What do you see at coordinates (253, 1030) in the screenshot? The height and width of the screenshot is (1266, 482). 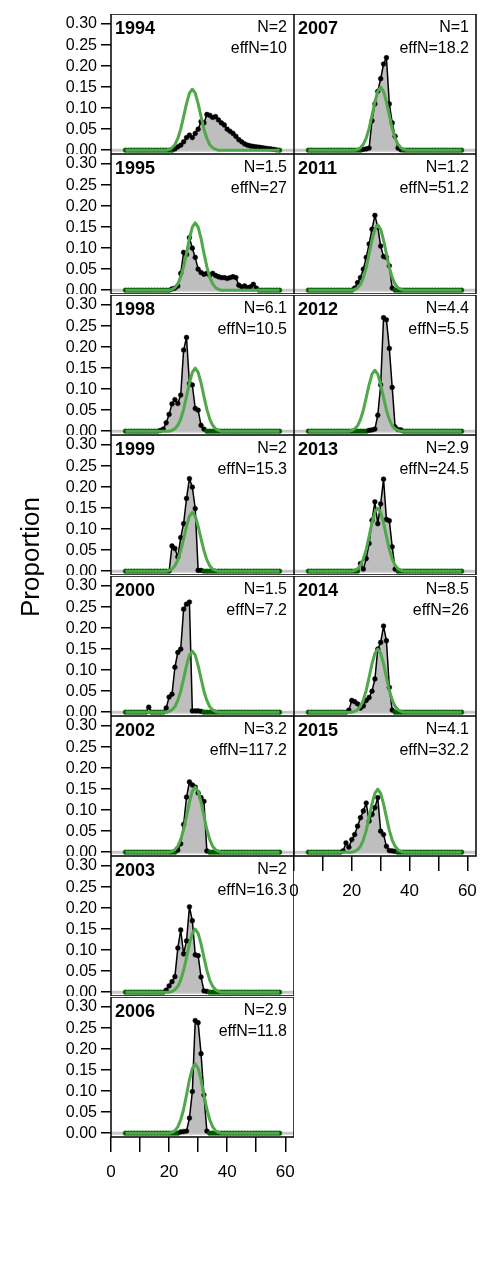 I see `annotation: effN=11.8` at bounding box center [253, 1030].